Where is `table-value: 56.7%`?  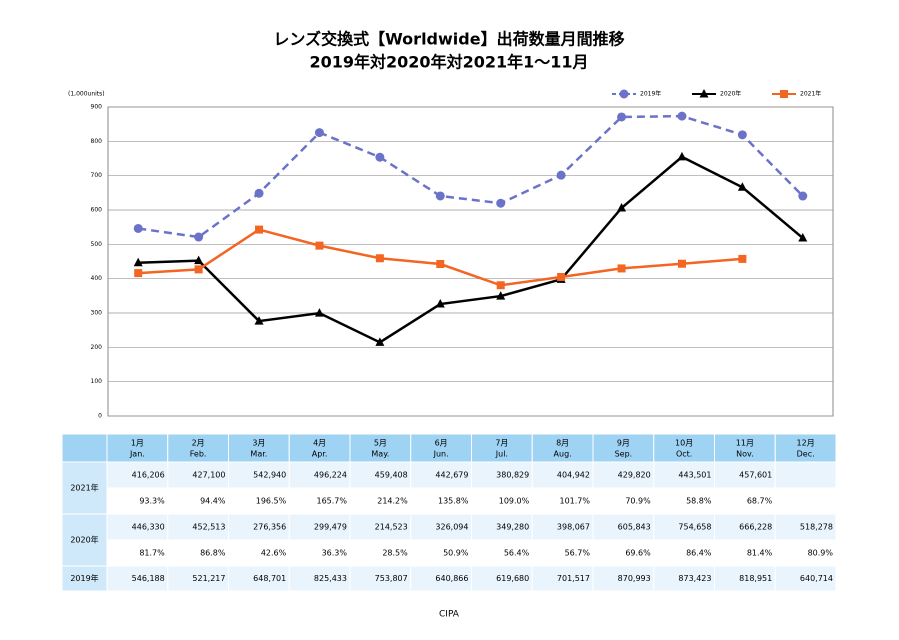 table-value: 56.7% is located at coordinates (578, 553).